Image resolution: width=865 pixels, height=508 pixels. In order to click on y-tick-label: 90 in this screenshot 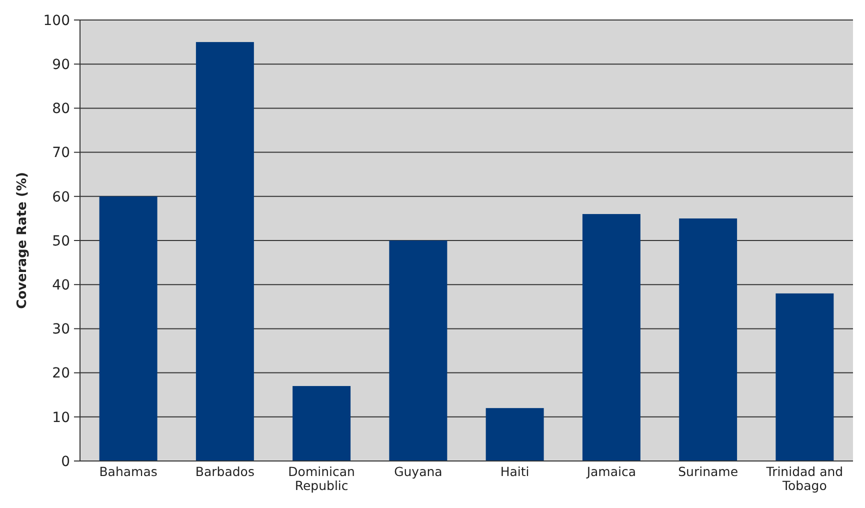, I will do `click(61, 65)`.